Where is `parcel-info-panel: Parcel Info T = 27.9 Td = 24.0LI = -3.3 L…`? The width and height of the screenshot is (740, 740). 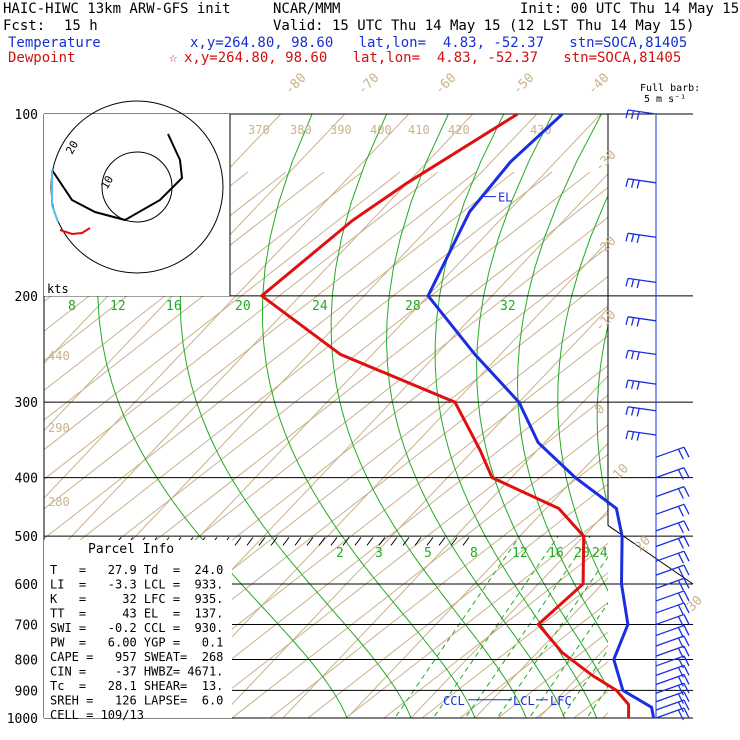
parcel-info-panel: Parcel Info T = 27.9 Td = 24.0LI = -3.3 L… is located at coordinates (138, 631).